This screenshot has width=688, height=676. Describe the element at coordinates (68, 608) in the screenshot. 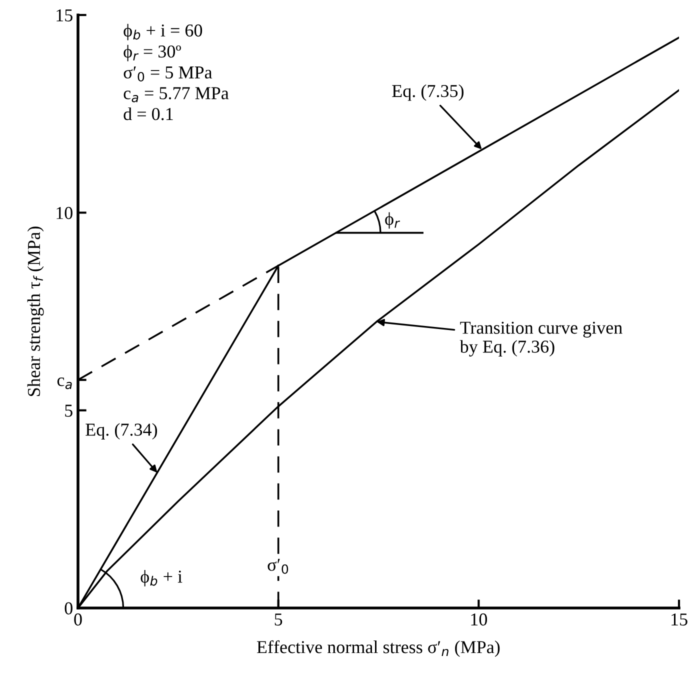

I see `y-tick-label: 0` at that location.